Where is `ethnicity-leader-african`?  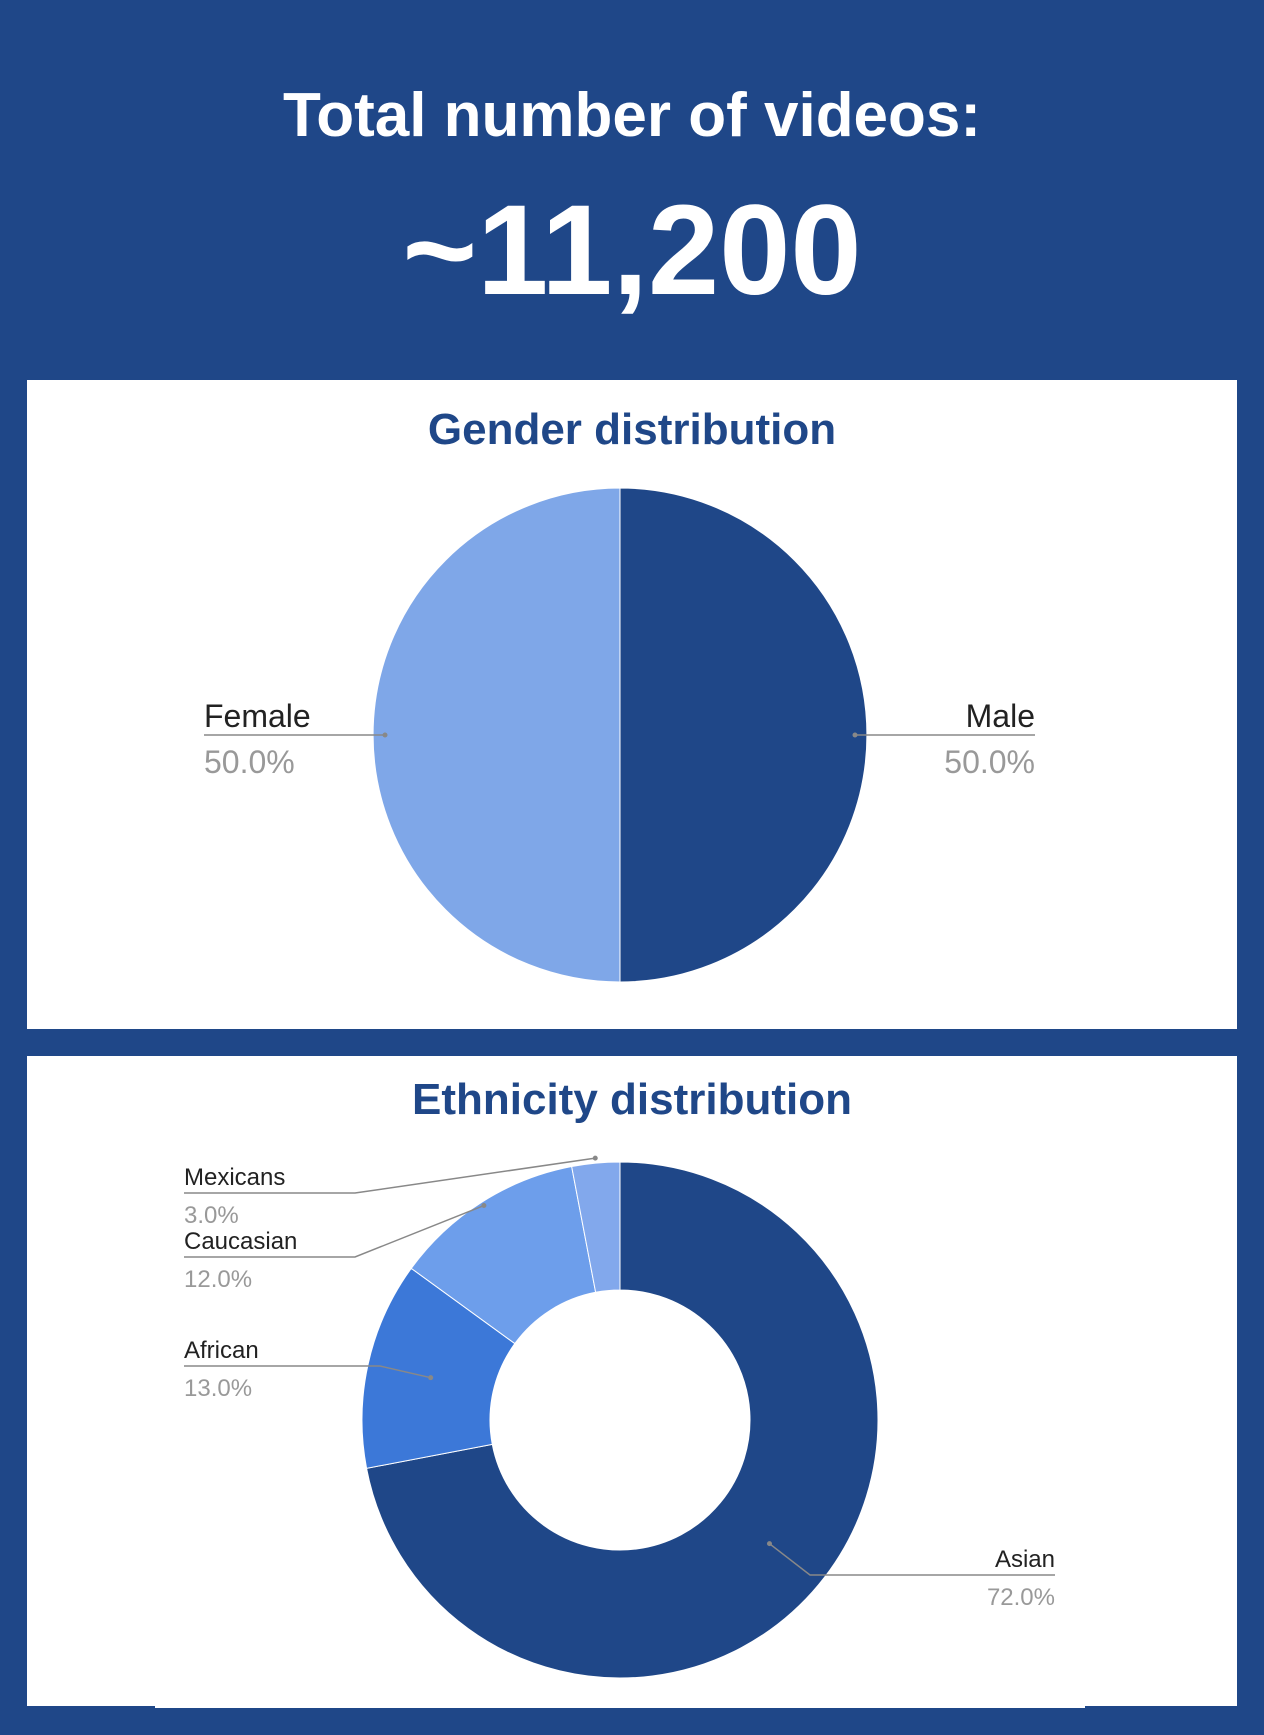
ethnicity-leader-african is located at coordinates (307, 1372).